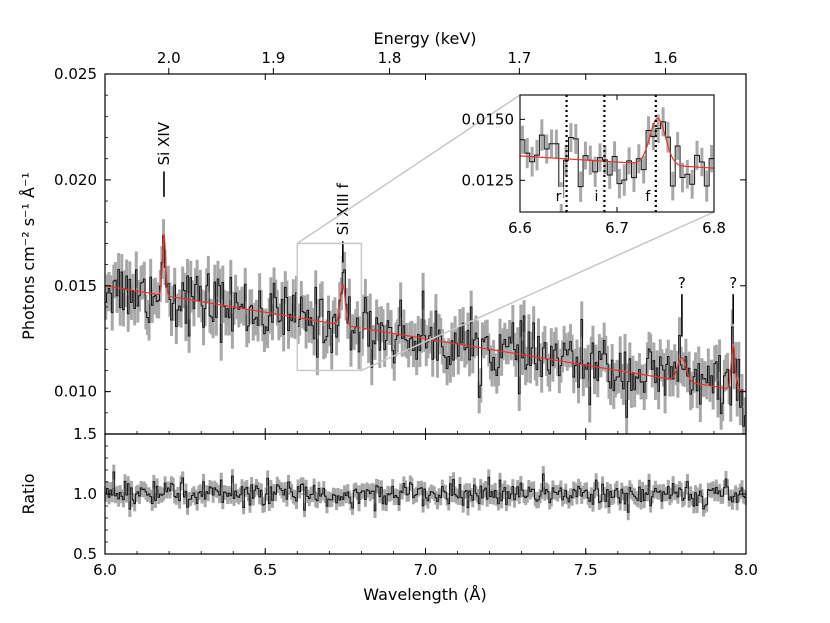  What do you see at coordinates (75, 286) in the screenshot?
I see `main-y-tick-label: 0.015` at bounding box center [75, 286].